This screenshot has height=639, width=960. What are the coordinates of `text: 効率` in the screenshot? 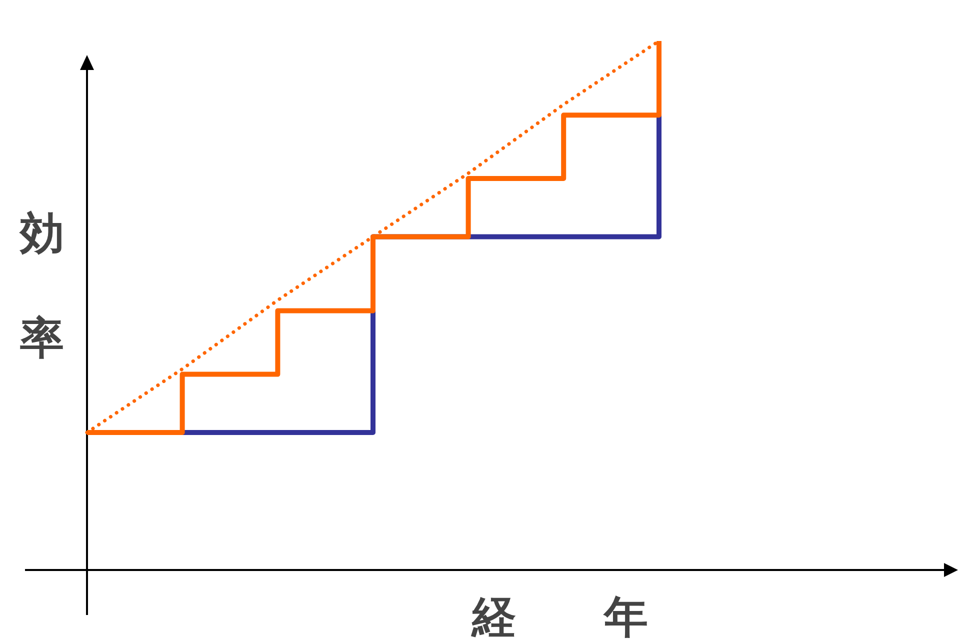 It's located at (42, 286).